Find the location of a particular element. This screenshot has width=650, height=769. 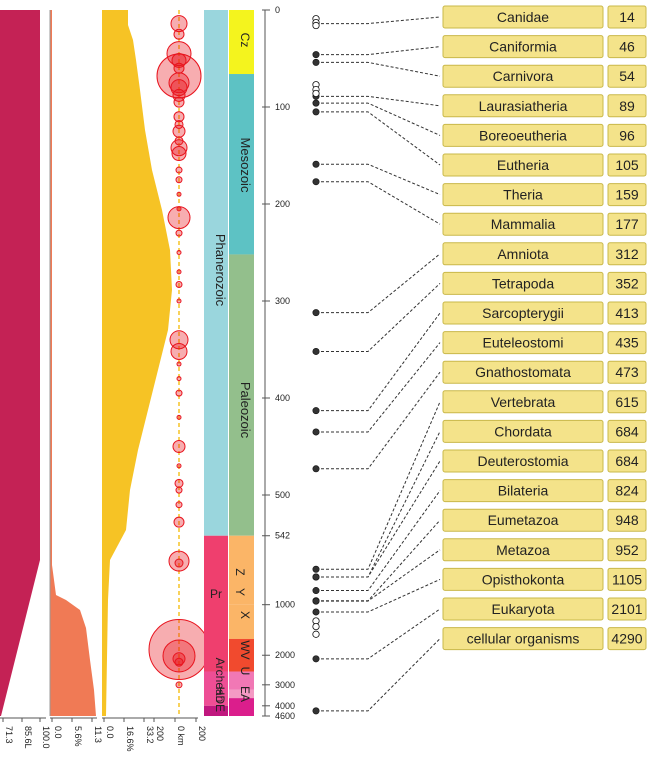

era-label-mesozoic: Mesozoic is located at coordinates (245, 165).